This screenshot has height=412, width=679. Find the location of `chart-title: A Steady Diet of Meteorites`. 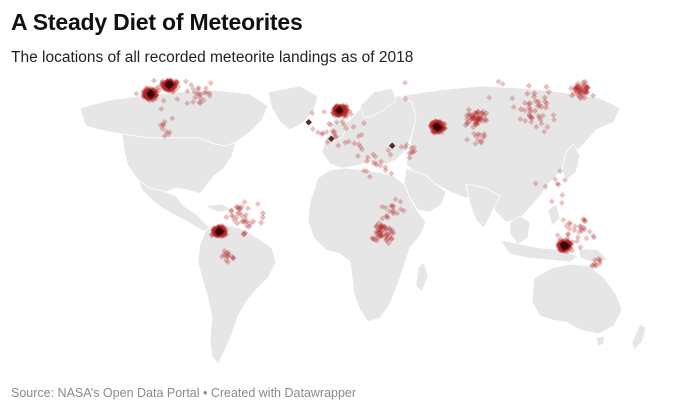

chart-title: A Steady Diet of Meteorites is located at coordinates (157, 22).